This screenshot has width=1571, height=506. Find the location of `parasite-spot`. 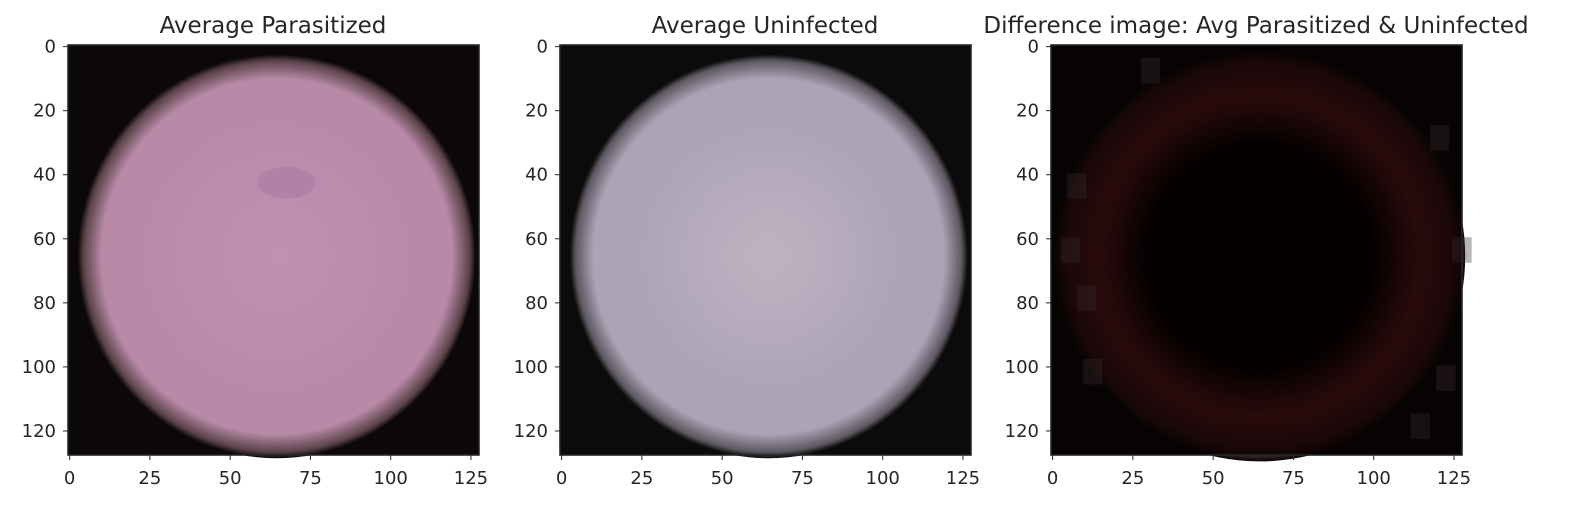

parasite-spot is located at coordinates (286, 182).